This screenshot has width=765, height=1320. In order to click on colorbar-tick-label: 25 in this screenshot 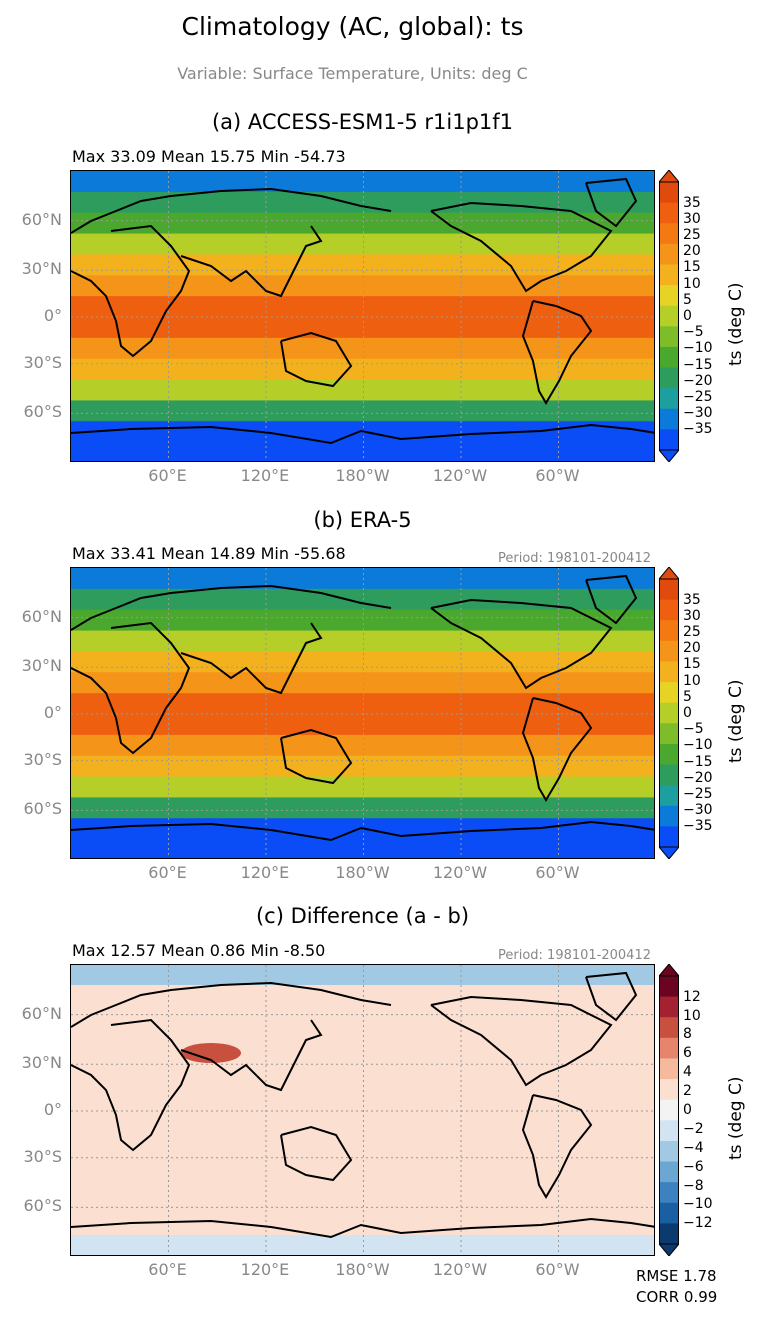, I will do `click(692, 235)`.